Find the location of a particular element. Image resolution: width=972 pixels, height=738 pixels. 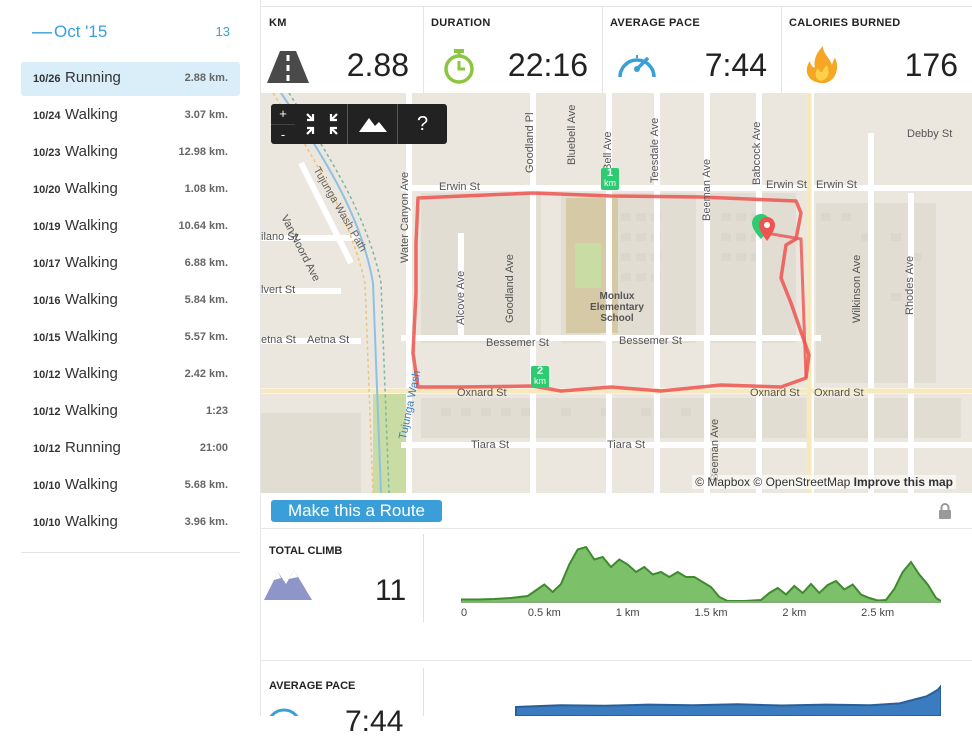

activity-row: 10/10 Walking 3.96 km. is located at coordinates (130, 523).